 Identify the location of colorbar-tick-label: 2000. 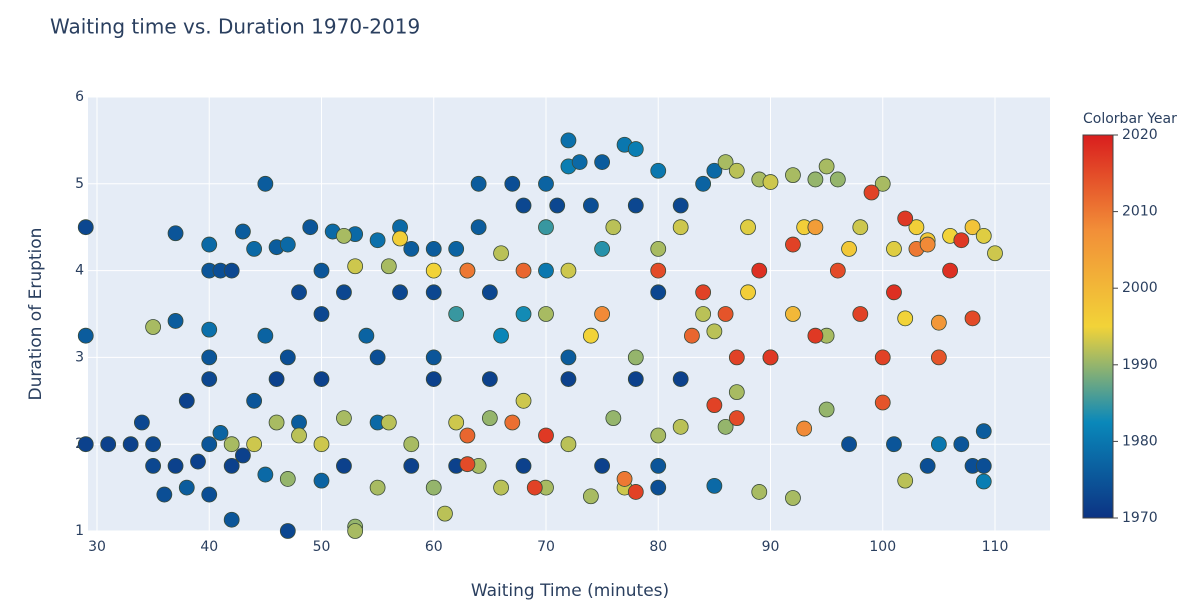
(1140, 288).